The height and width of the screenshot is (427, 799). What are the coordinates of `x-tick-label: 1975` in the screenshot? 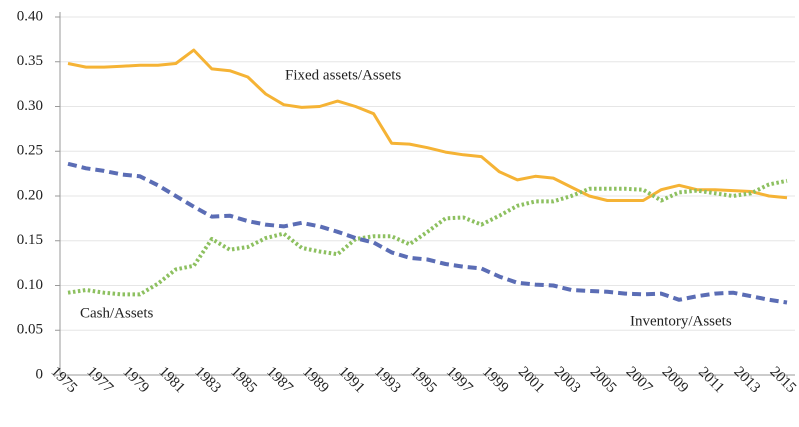 It's located at (64, 380).